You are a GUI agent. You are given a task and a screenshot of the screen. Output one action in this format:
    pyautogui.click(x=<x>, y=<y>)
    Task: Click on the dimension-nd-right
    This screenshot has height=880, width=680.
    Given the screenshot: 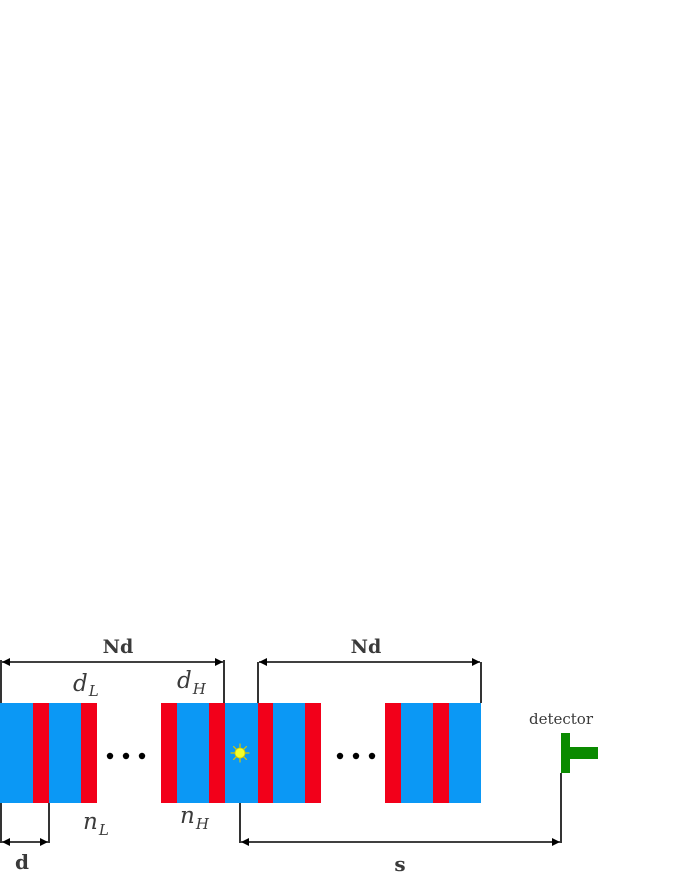 What is the action you would take?
    pyautogui.click(x=369, y=680)
    